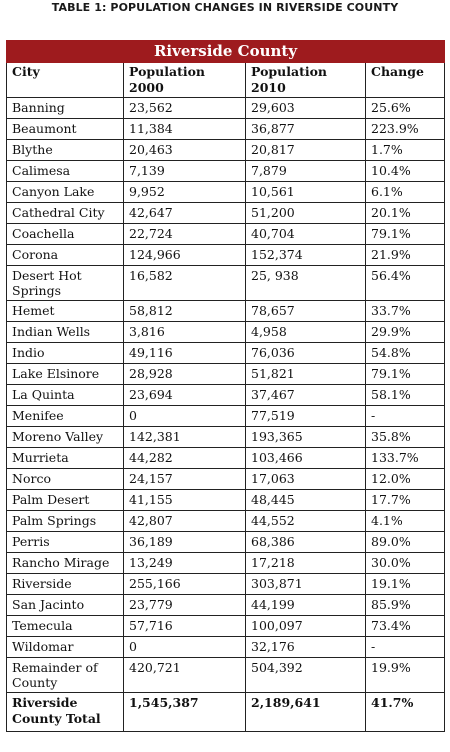  Describe the element at coordinates (65, 353) in the screenshot. I see `cell-city: Indio` at that location.